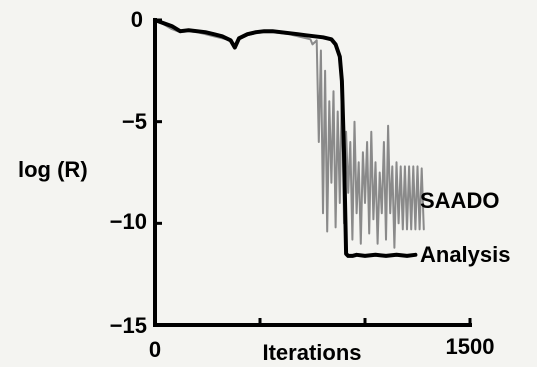  What do you see at coordinates (459, 200) in the screenshot?
I see `series-label-saado: SAADO` at bounding box center [459, 200].